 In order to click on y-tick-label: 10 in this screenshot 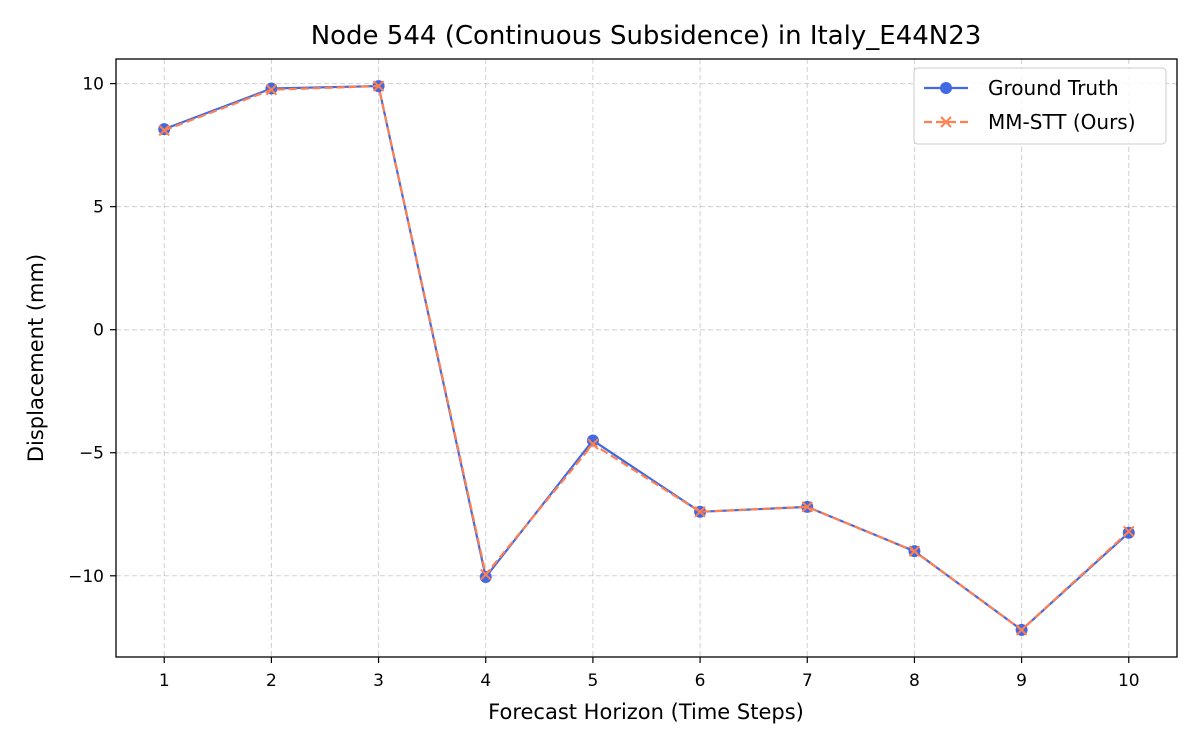, I will do `click(93, 85)`.